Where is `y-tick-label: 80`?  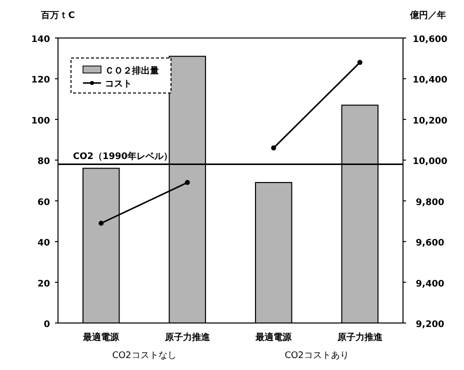 y-tick-label: 80 is located at coordinates (43, 162).